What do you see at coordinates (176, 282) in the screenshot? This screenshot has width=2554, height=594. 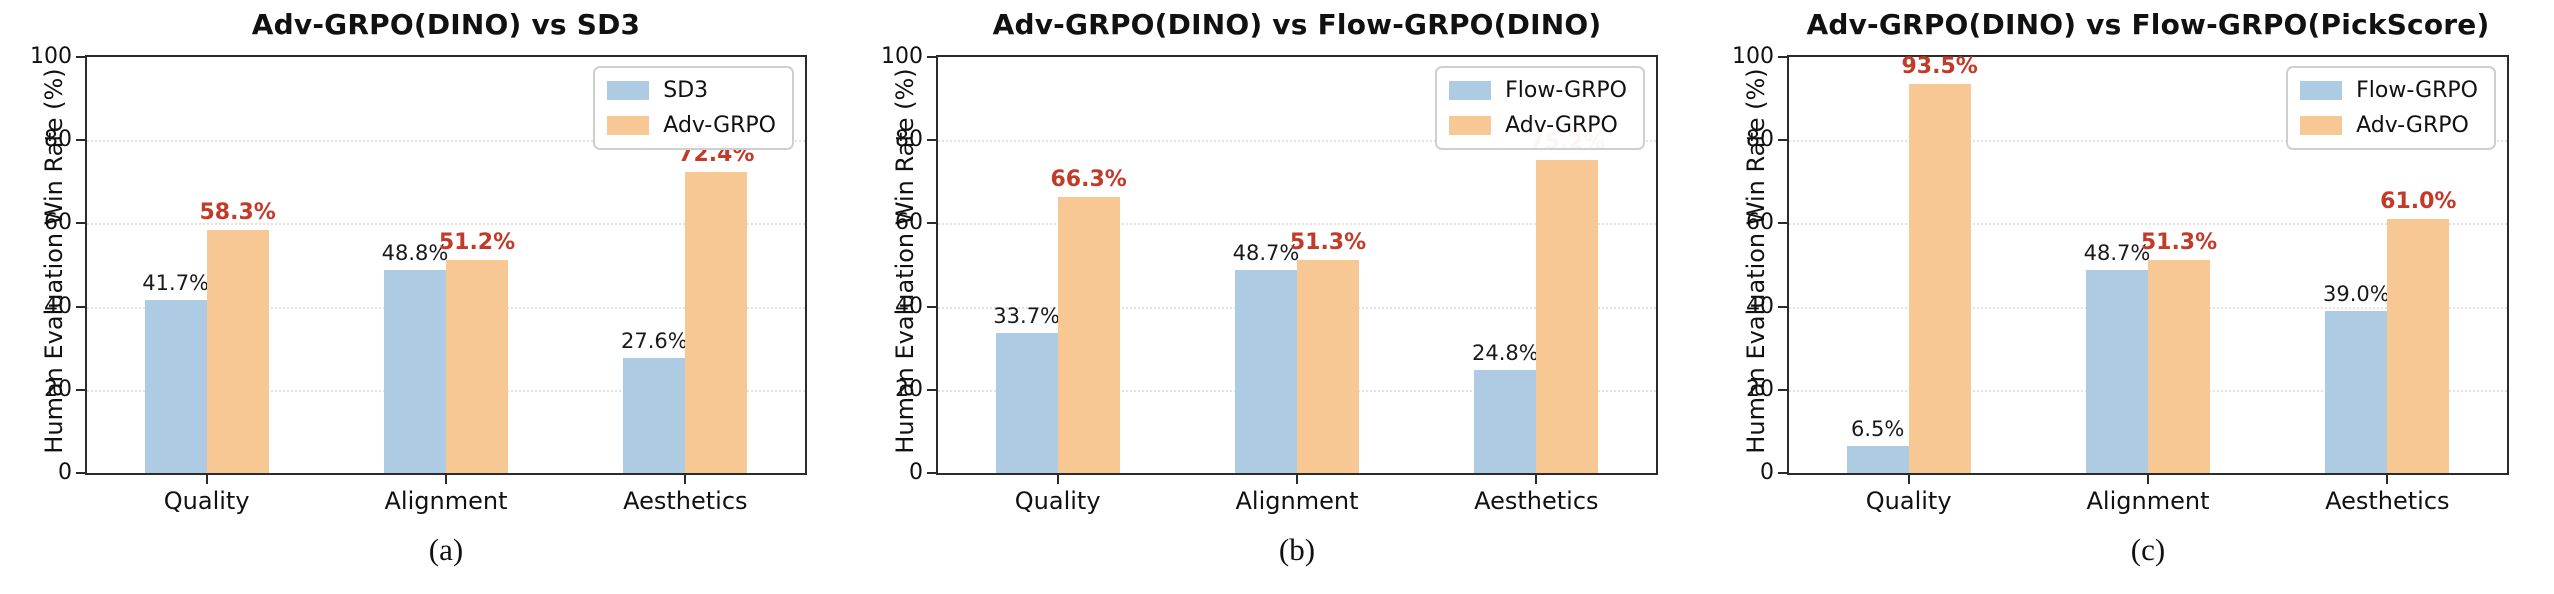 I see `bar-value-label: 41.7%` at bounding box center [176, 282].